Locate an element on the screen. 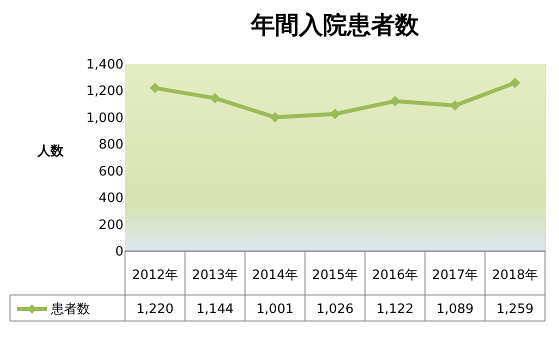 The width and height of the screenshot is (559, 338). y-tick-label: 400 is located at coordinates (111, 198).